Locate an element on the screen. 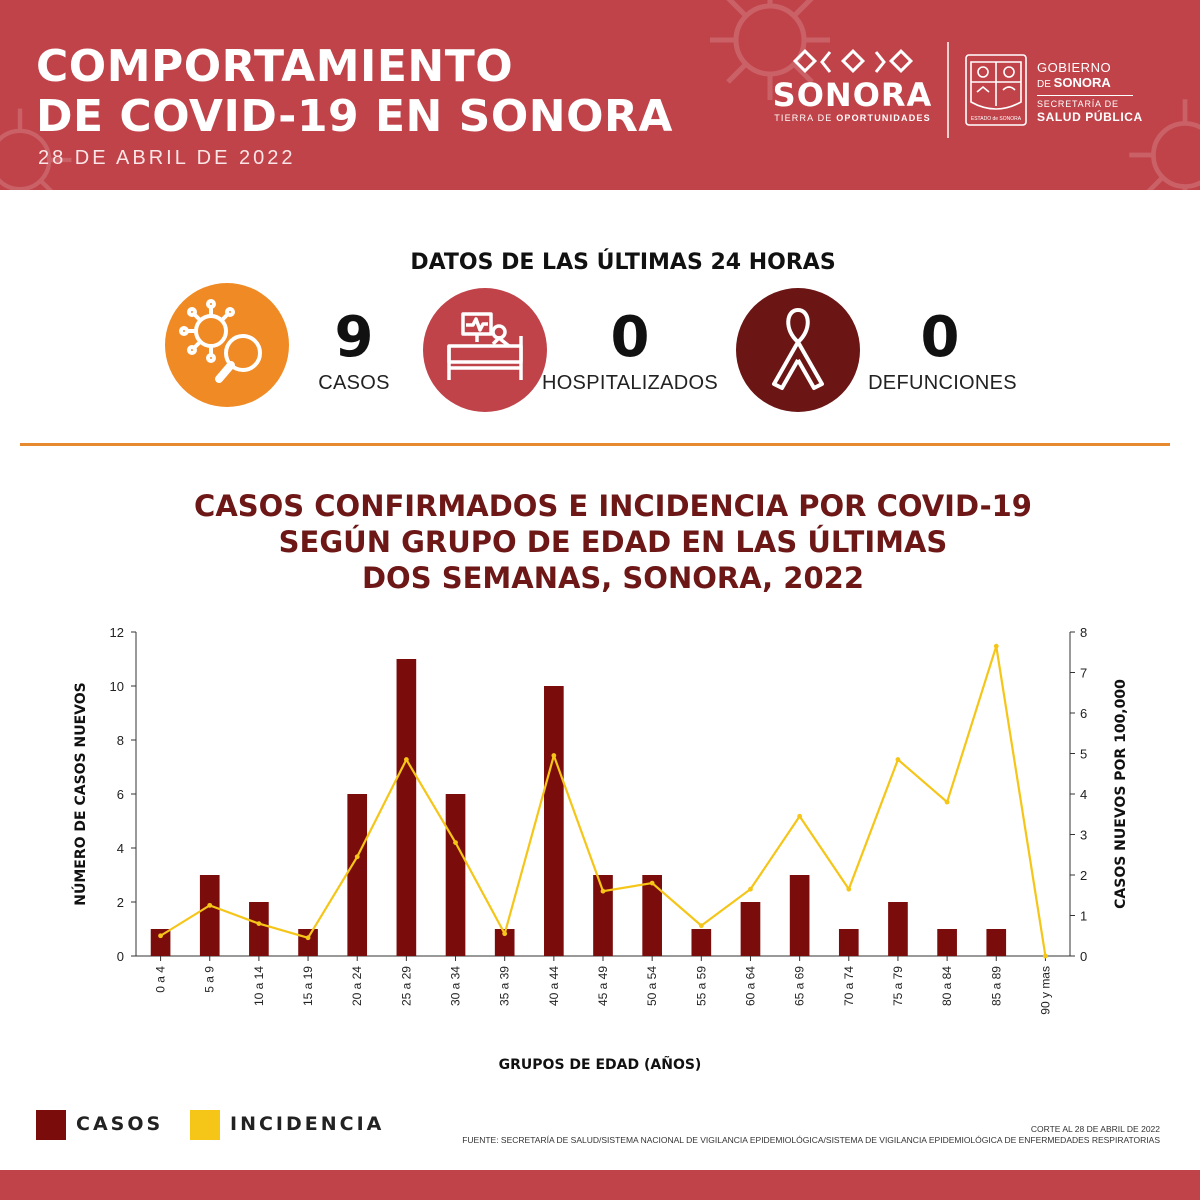 The width and height of the screenshot is (1200, 1200). gob-line1: GOBIERNO is located at coordinates (1074, 67).